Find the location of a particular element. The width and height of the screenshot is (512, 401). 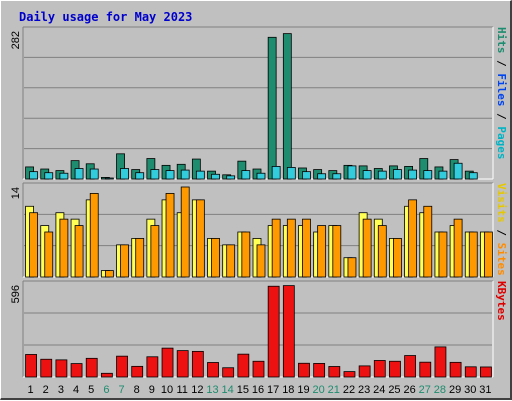

x-tick-label: 8 is located at coordinates (137, 390).